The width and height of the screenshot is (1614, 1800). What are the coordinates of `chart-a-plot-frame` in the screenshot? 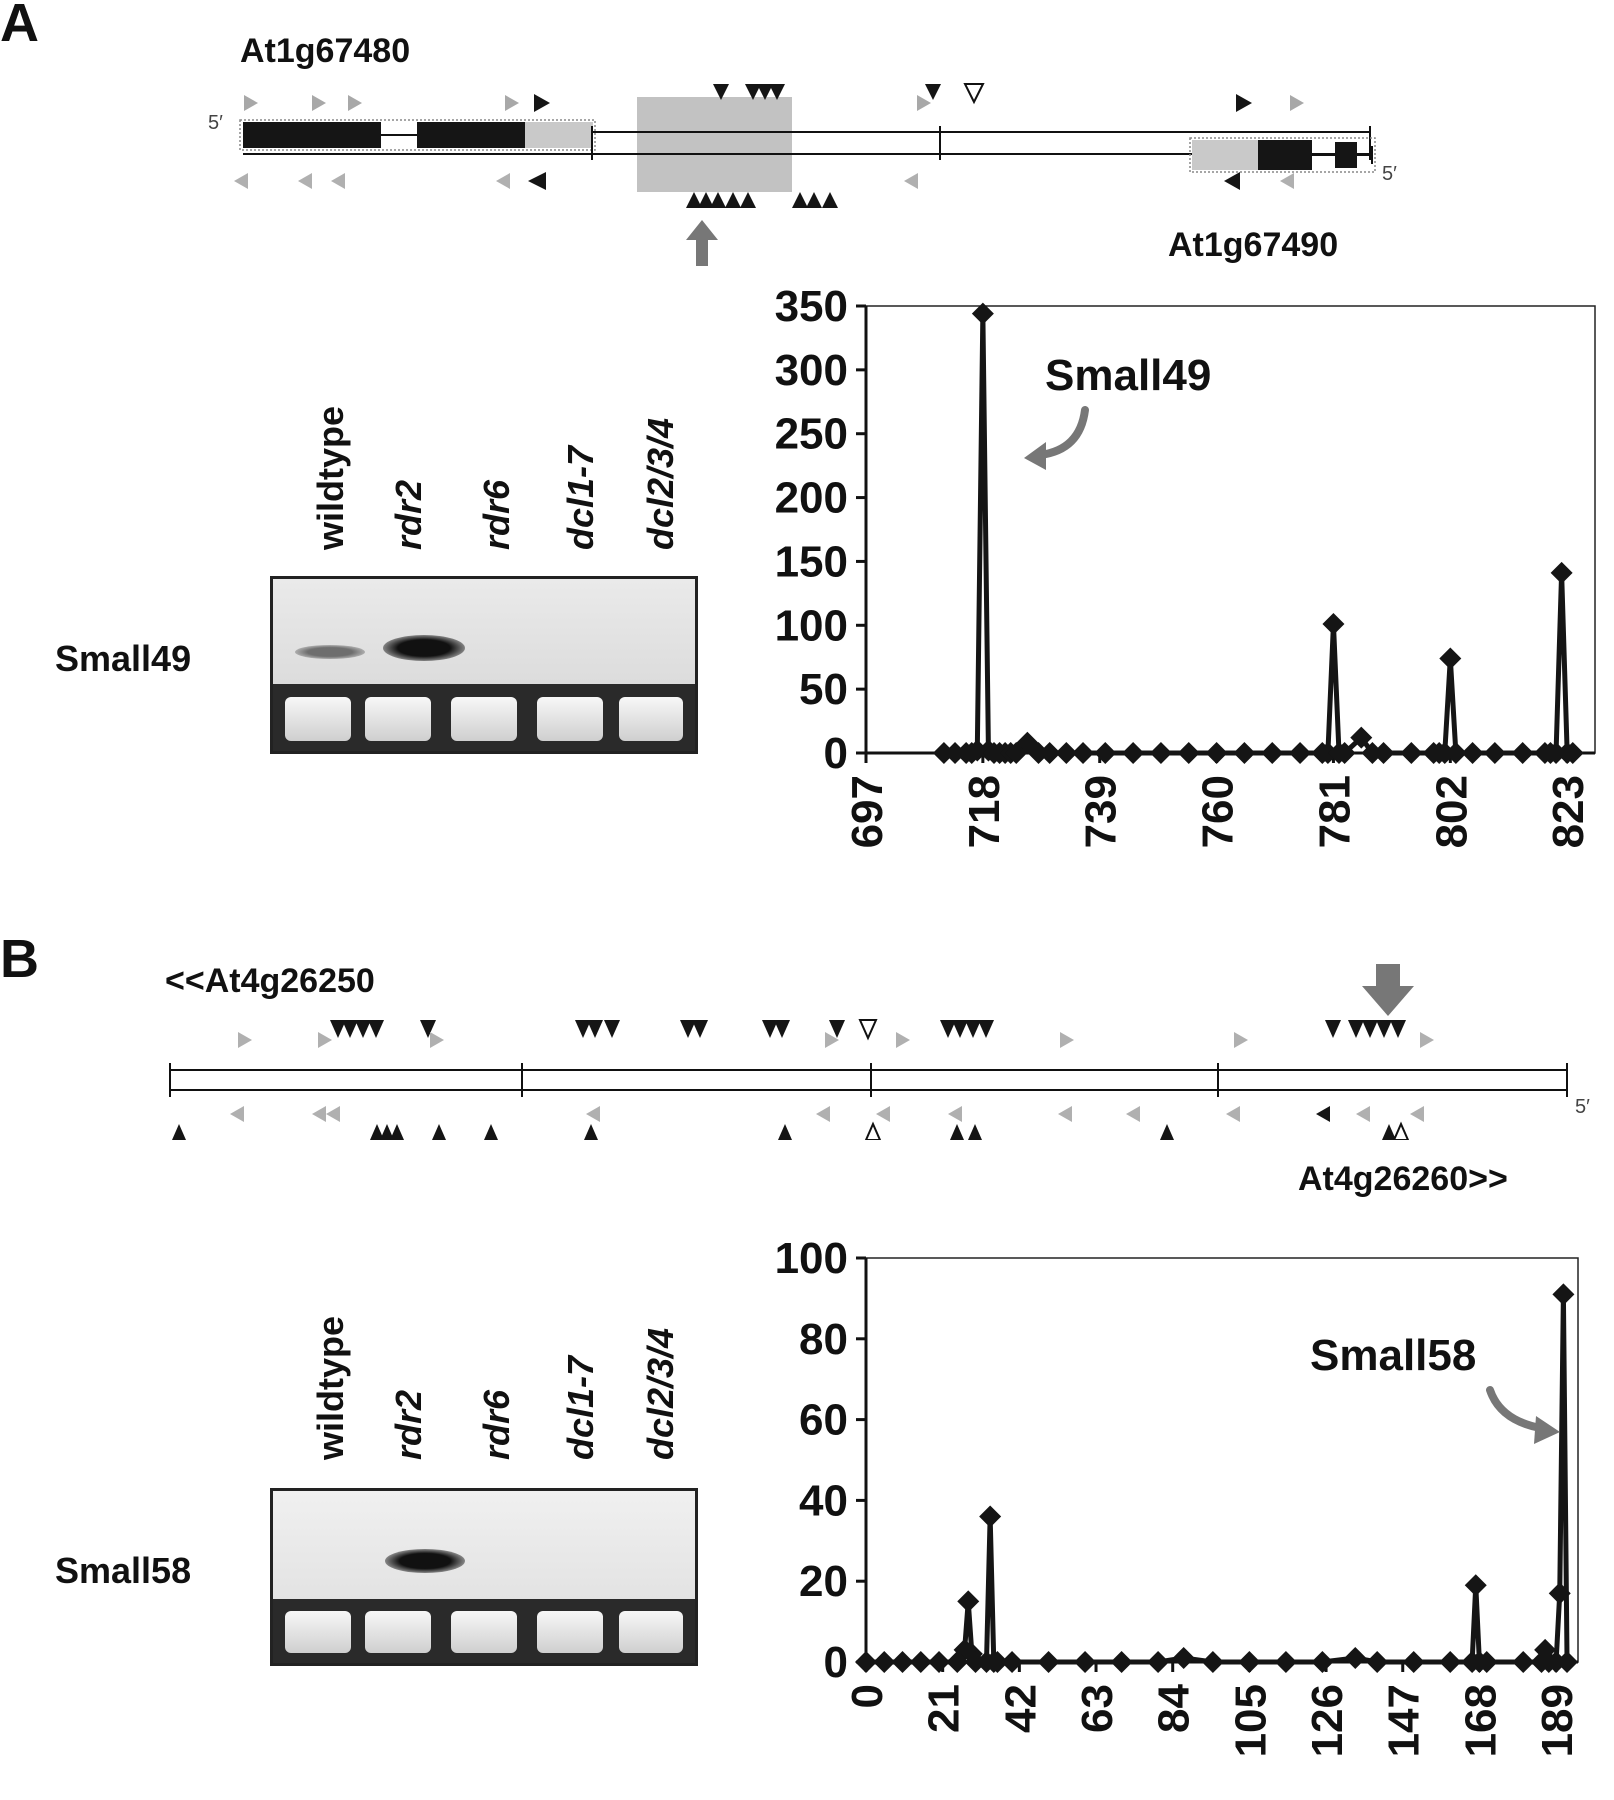 It's located at (1230, 529).